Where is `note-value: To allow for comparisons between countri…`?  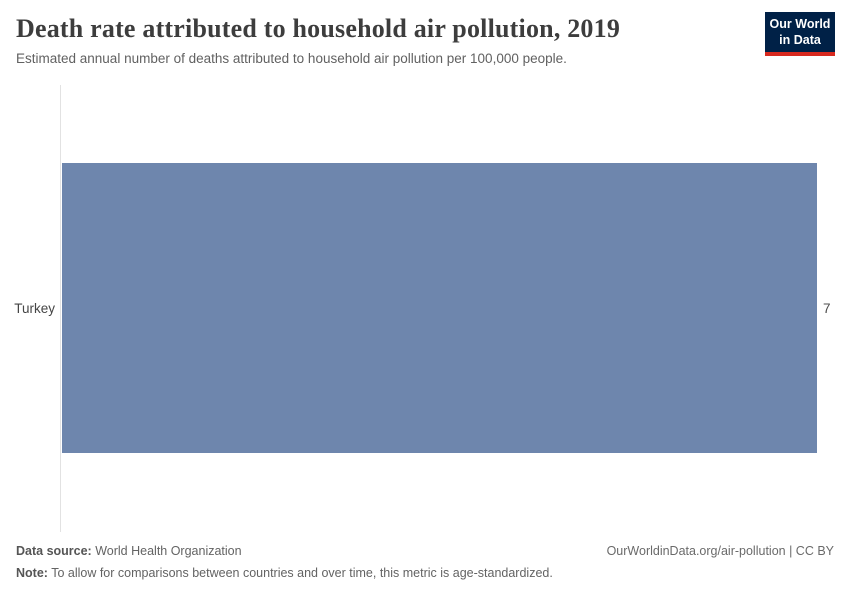
note-value: To allow for comparisons between countri… is located at coordinates (302, 572).